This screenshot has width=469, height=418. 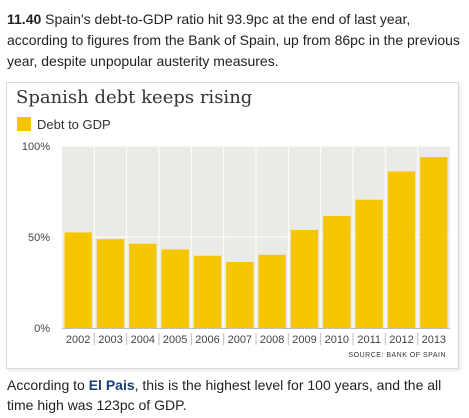 What do you see at coordinates (240, 294) in the screenshot?
I see `bar-2007` at bounding box center [240, 294].